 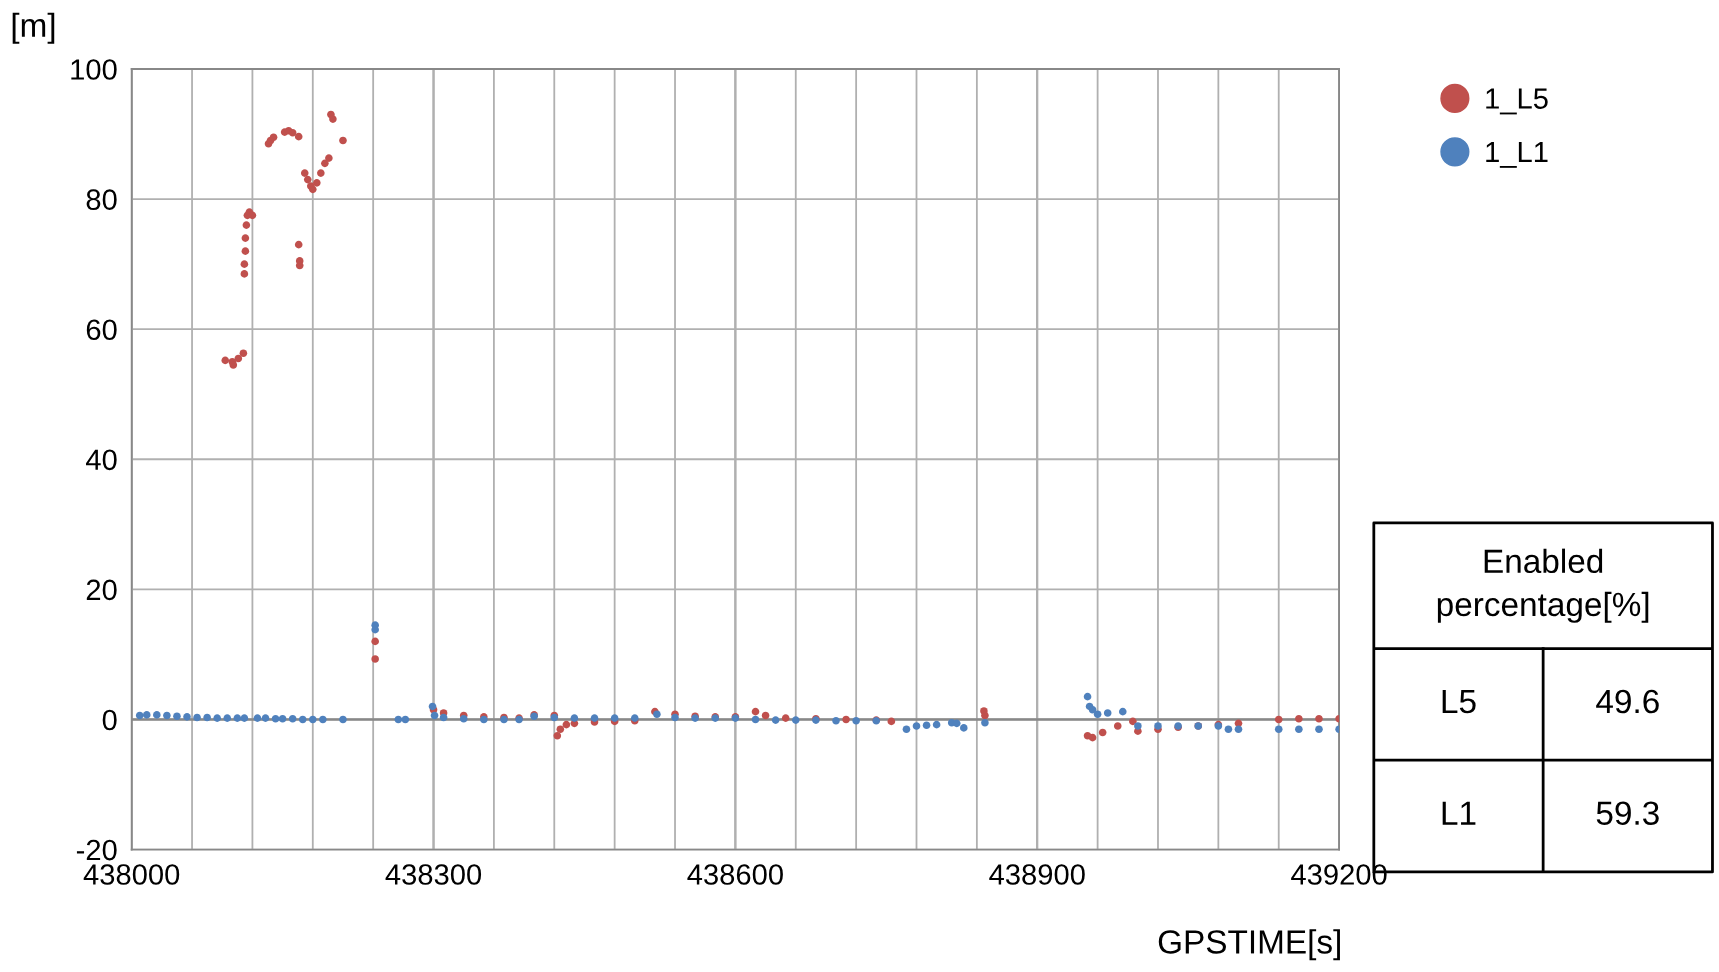 What do you see at coordinates (96, 850) in the screenshot?
I see `y-tick-label: -20` at bounding box center [96, 850].